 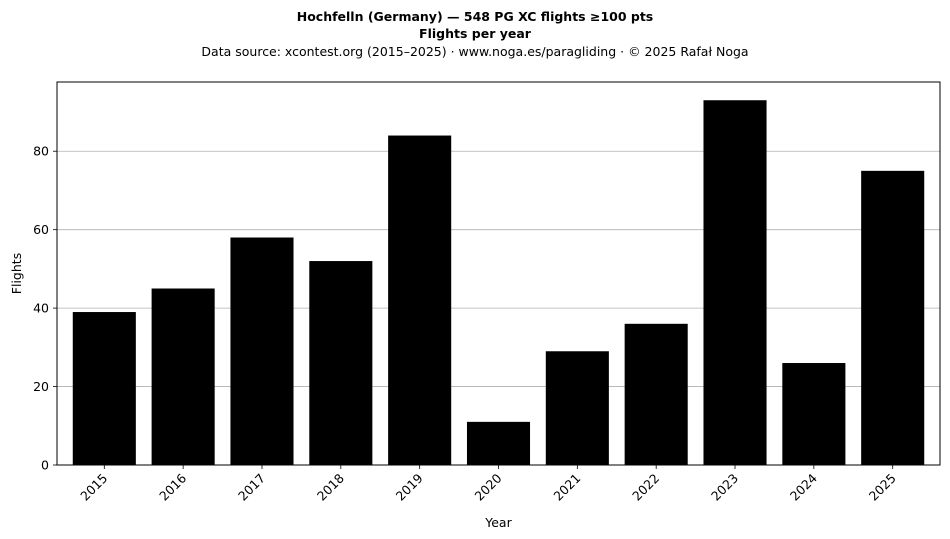 What do you see at coordinates (104, 388) in the screenshot?
I see `bar-2015` at bounding box center [104, 388].